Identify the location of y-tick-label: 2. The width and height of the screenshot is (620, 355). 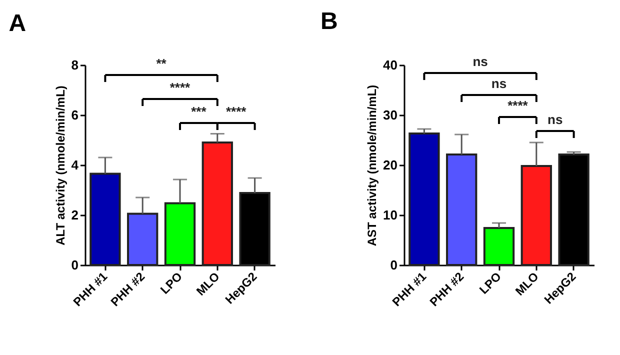
(74, 215).